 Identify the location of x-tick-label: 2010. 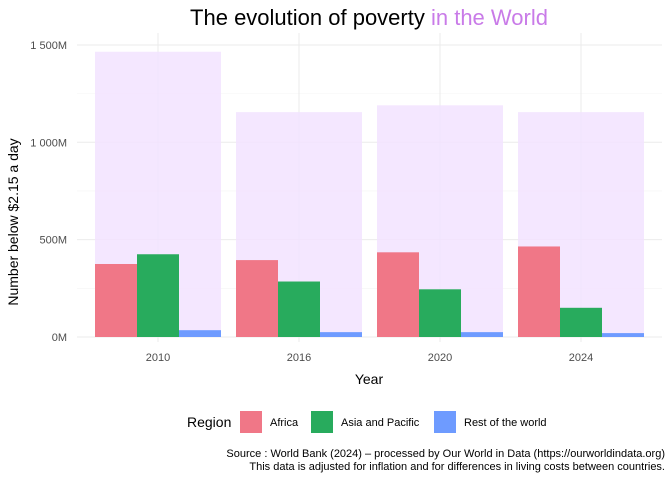
(158, 358).